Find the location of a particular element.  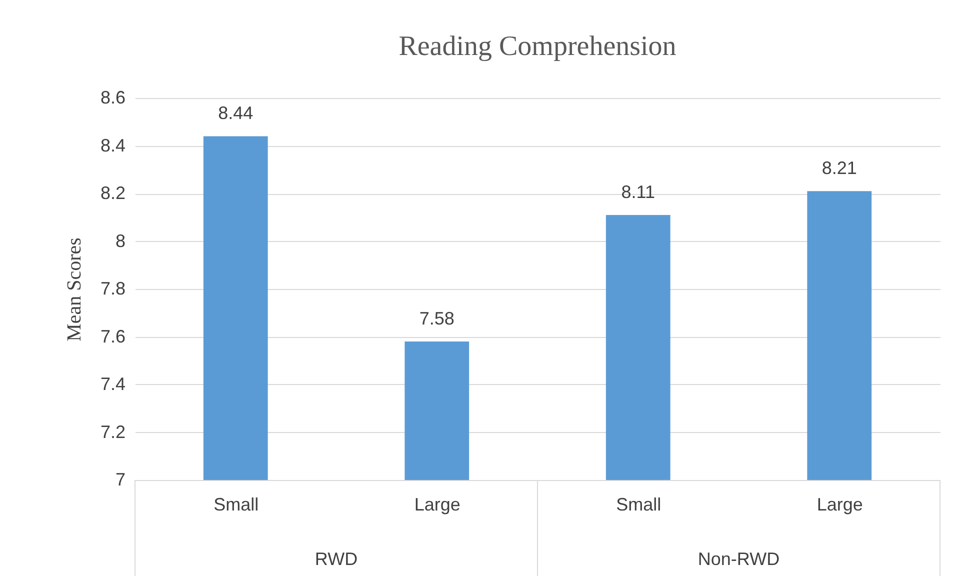

data-label: 8.44 is located at coordinates (236, 113).